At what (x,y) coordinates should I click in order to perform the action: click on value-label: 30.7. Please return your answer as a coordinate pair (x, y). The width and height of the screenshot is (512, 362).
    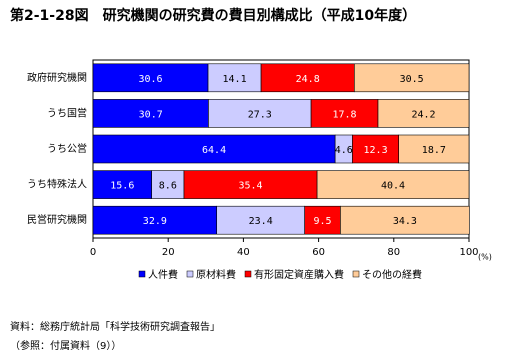
    Looking at the image, I should click on (151, 114).